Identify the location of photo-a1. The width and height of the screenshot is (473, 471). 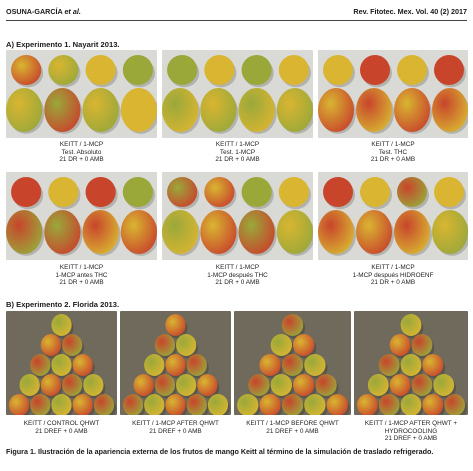
(81, 94).